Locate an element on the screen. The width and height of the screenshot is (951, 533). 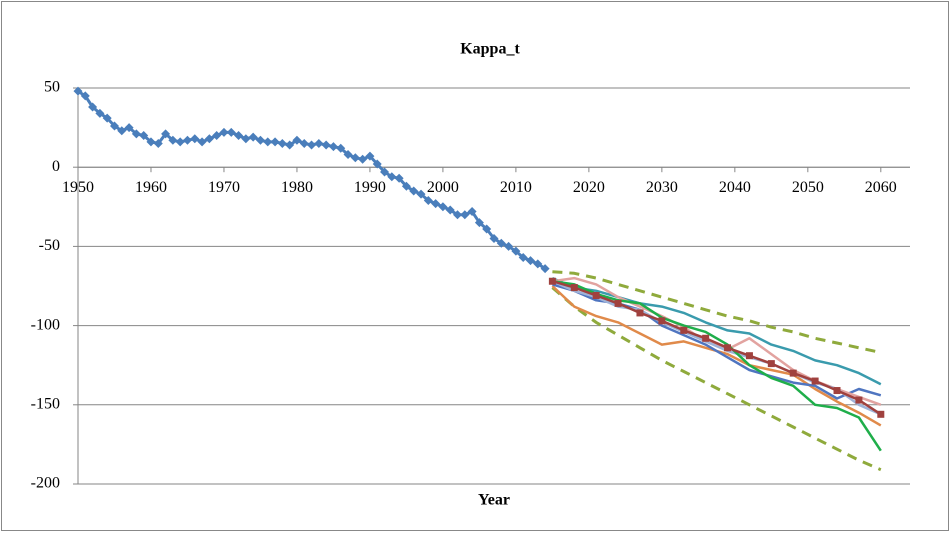
y-tick-label: -200 is located at coordinates (45, 483).